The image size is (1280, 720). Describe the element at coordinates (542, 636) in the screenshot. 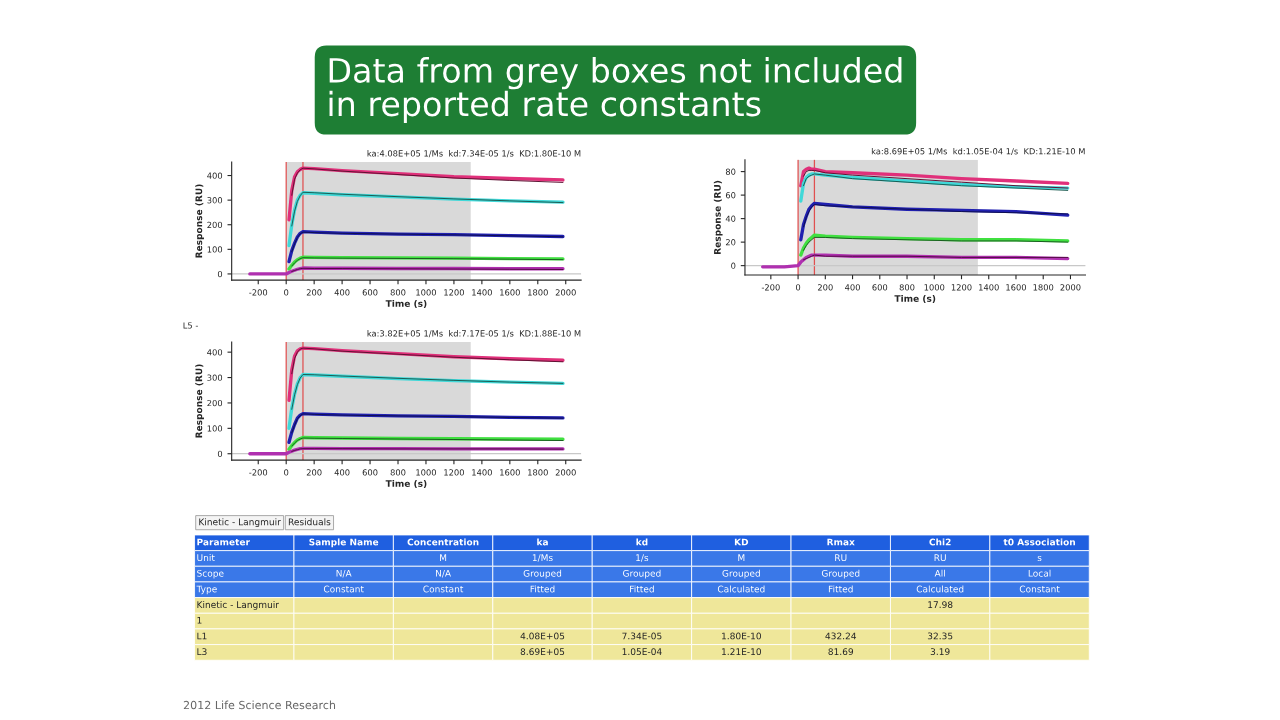

I see `text: 4.08E+05` at that location.